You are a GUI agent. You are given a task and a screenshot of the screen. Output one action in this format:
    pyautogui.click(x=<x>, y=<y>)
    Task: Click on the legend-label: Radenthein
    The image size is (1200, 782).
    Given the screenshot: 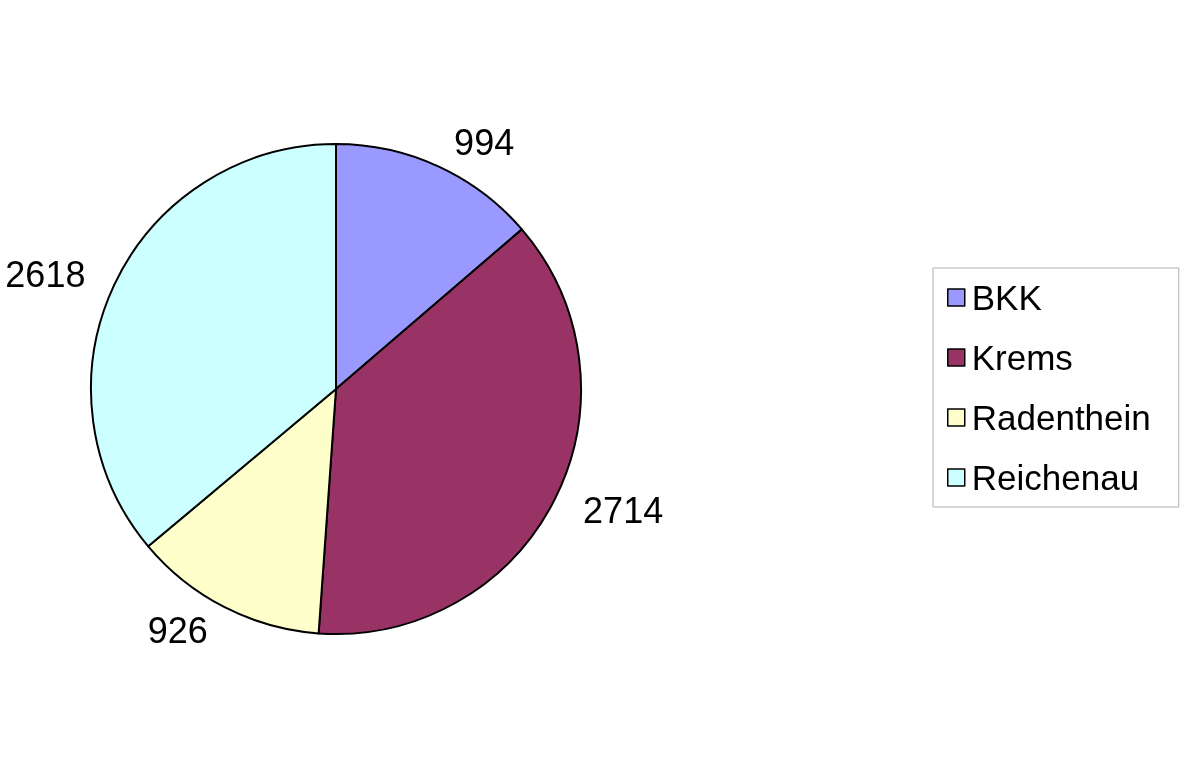 What is the action you would take?
    pyautogui.click(x=1061, y=417)
    